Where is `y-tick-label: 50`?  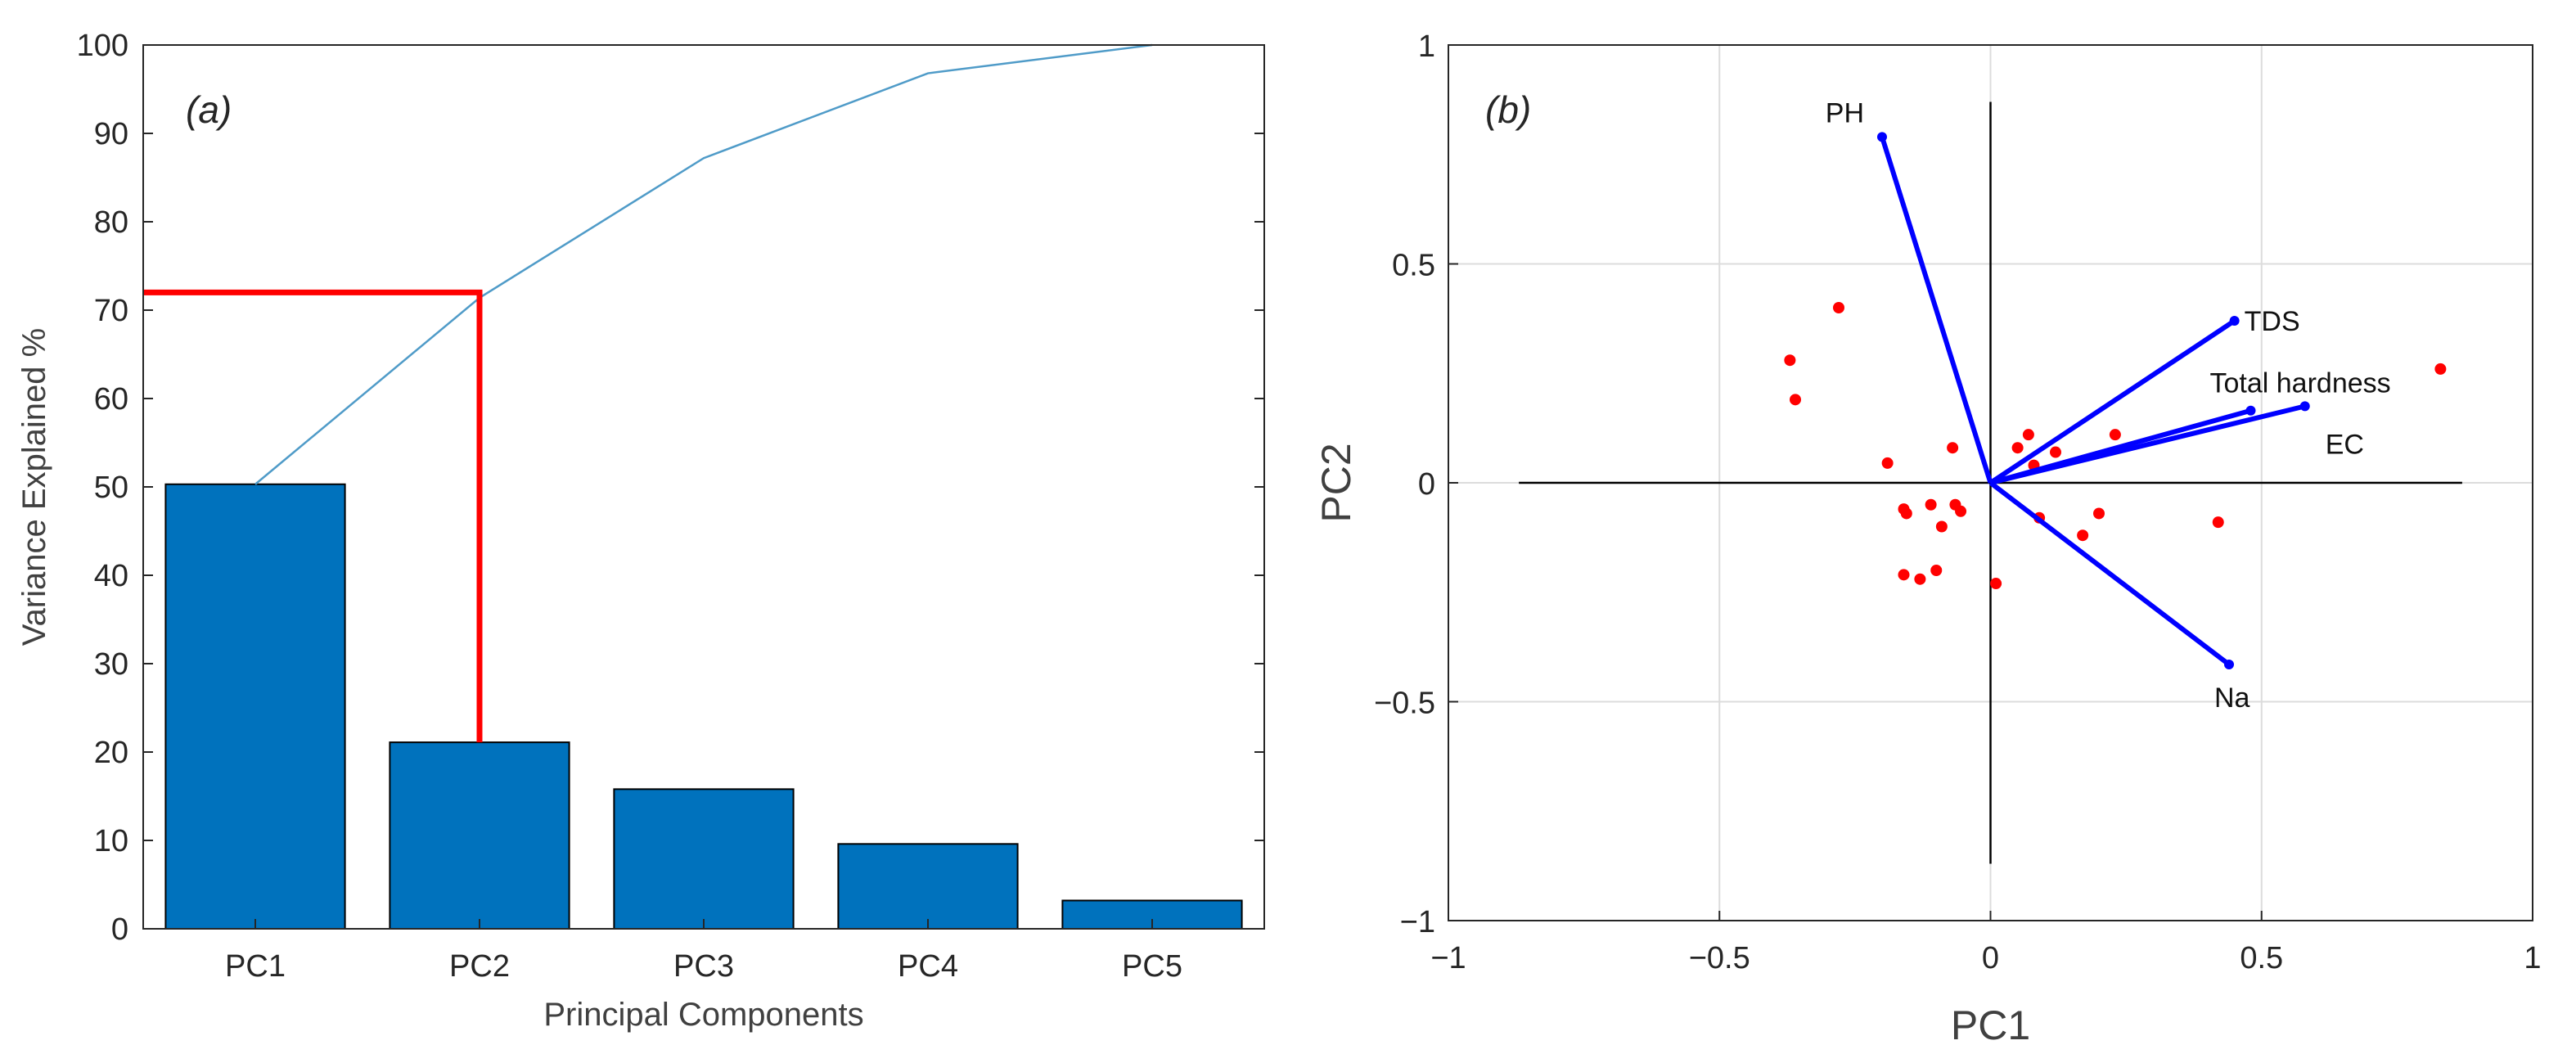
y-tick-label: 50 is located at coordinates (111, 488).